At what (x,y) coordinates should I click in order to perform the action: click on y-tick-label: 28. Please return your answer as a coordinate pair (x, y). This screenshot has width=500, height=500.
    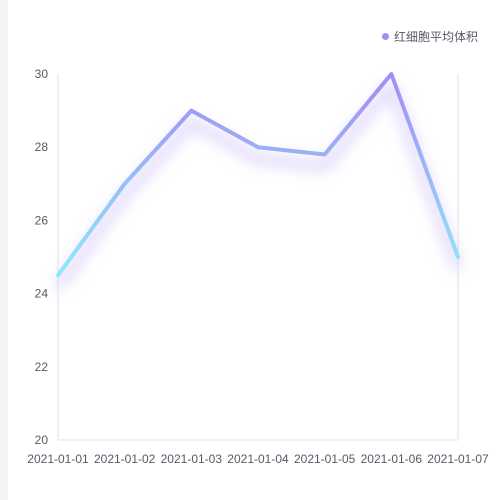
    Looking at the image, I should click on (42, 147).